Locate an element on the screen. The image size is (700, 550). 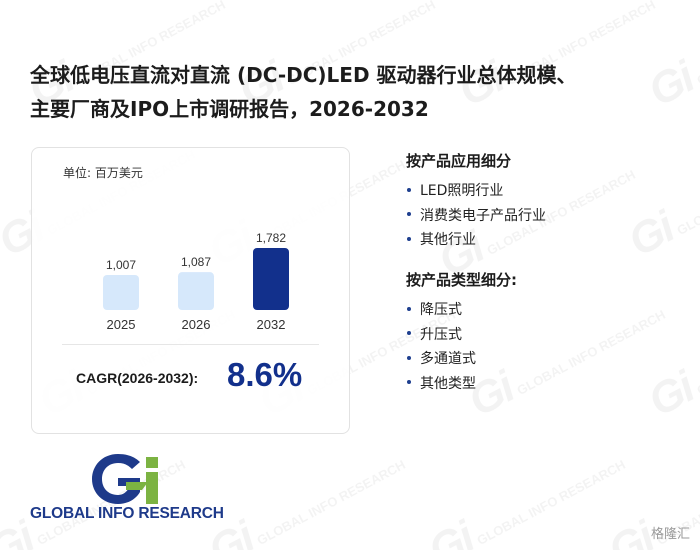
type-segment: 按产品类型细分: 降压式 升压式 多通道式 其他类型 is located at coordinates (461, 332).